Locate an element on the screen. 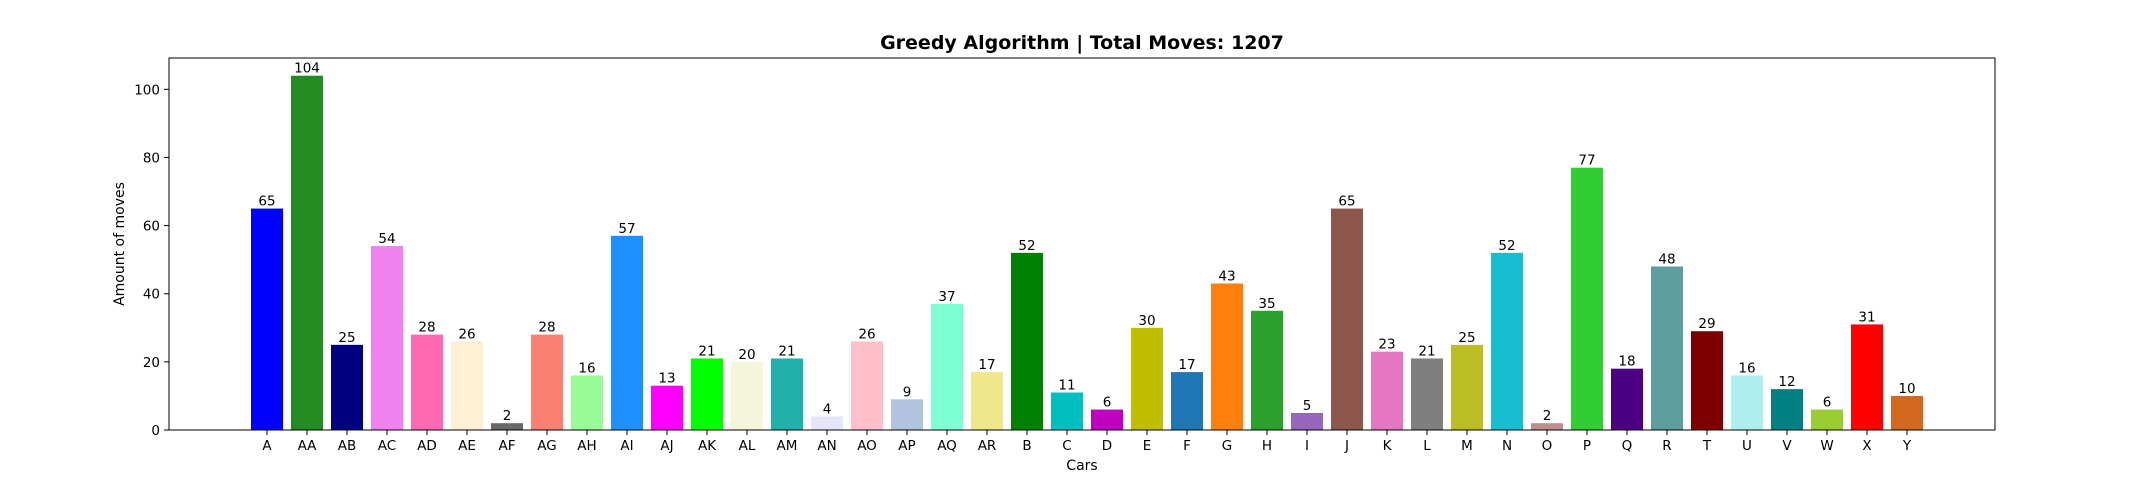  x-tick-label-w: W is located at coordinates (1826, 446).